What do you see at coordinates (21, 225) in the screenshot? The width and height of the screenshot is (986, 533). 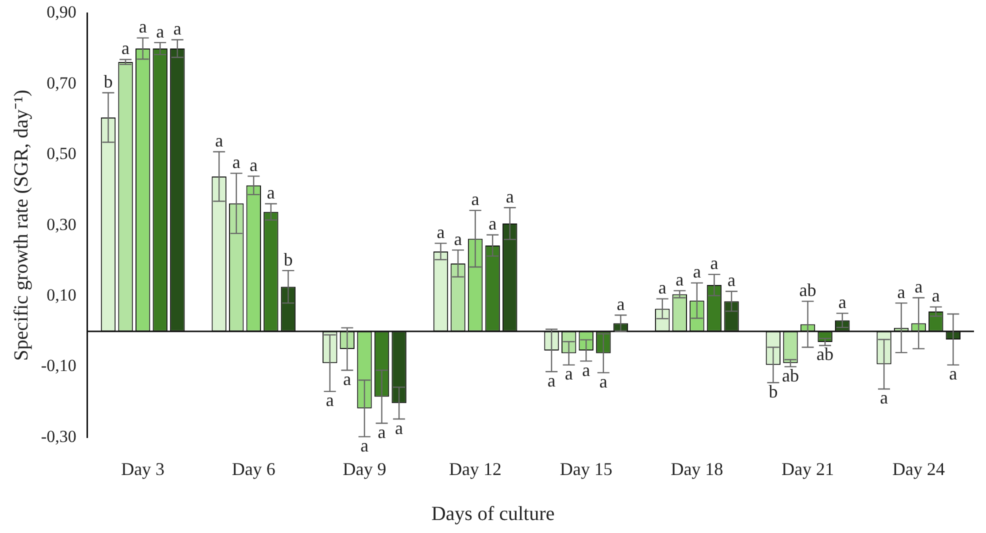 I see `y-axis-title: Specific growth rate (SGR, day⁻¹)` at bounding box center [21, 225].